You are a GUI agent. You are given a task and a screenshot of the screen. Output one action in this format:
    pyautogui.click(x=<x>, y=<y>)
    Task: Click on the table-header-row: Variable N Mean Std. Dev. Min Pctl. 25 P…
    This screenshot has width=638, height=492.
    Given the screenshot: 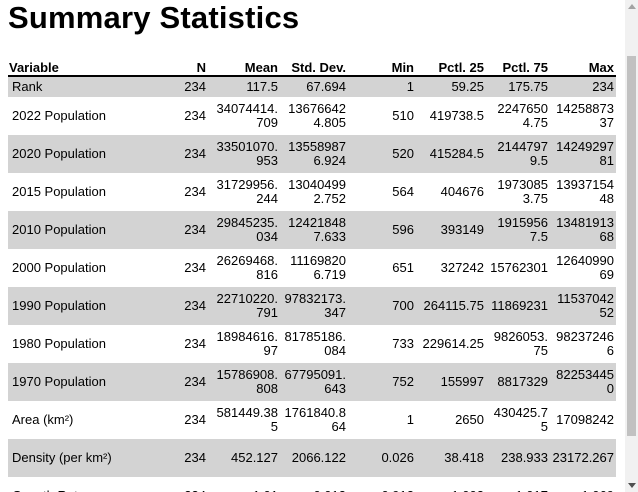 What is the action you would take?
    pyautogui.click(x=312, y=67)
    